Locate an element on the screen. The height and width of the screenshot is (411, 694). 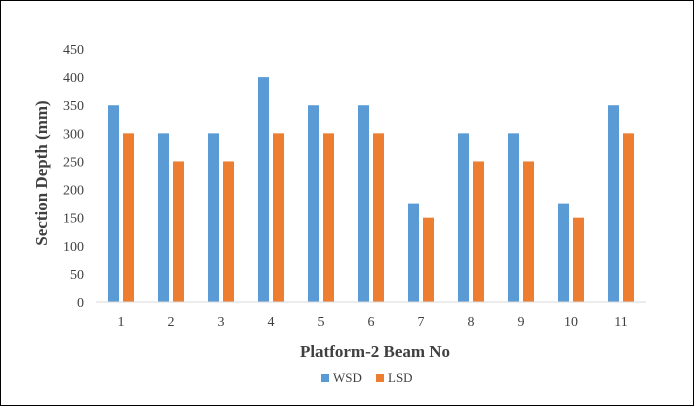
legend-swatch-wsd is located at coordinates (325, 378).